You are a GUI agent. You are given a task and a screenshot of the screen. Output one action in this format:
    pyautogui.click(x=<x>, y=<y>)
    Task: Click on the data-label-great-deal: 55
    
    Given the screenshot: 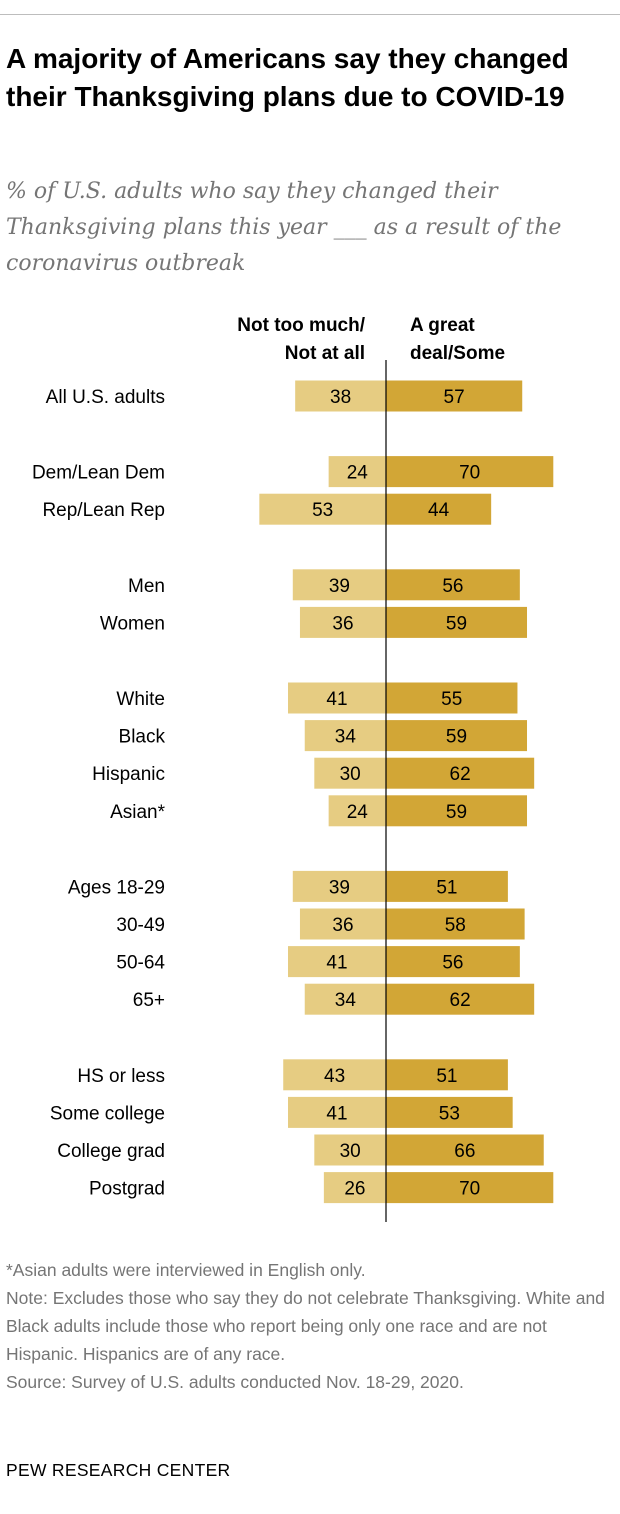 What is the action you would take?
    pyautogui.click(x=451, y=699)
    